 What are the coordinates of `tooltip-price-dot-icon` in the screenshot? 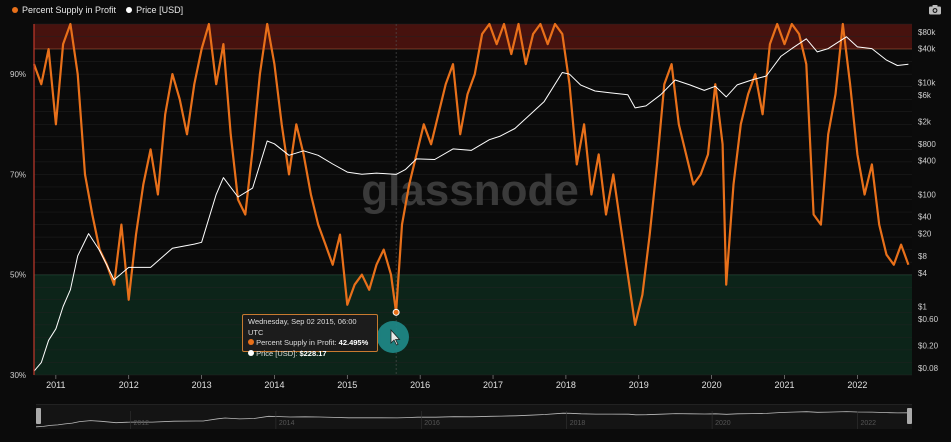 It's located at (251, 352).